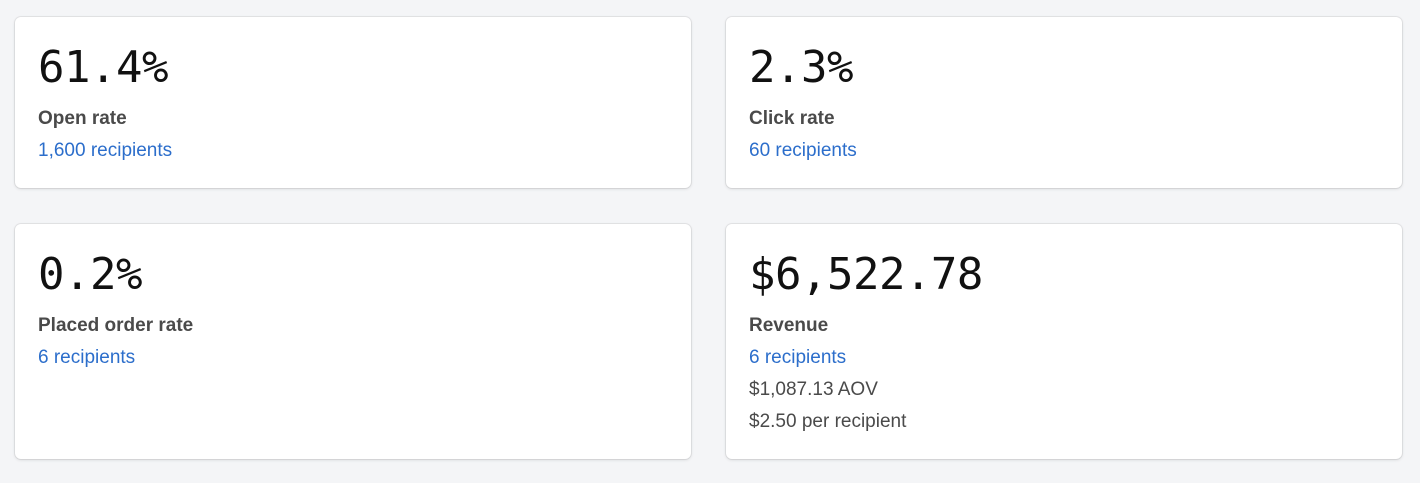  Describe the element at coordinates (803, 150) in the screenshot. I see `click-rate-recipients-link: 60 recipients` at that location.